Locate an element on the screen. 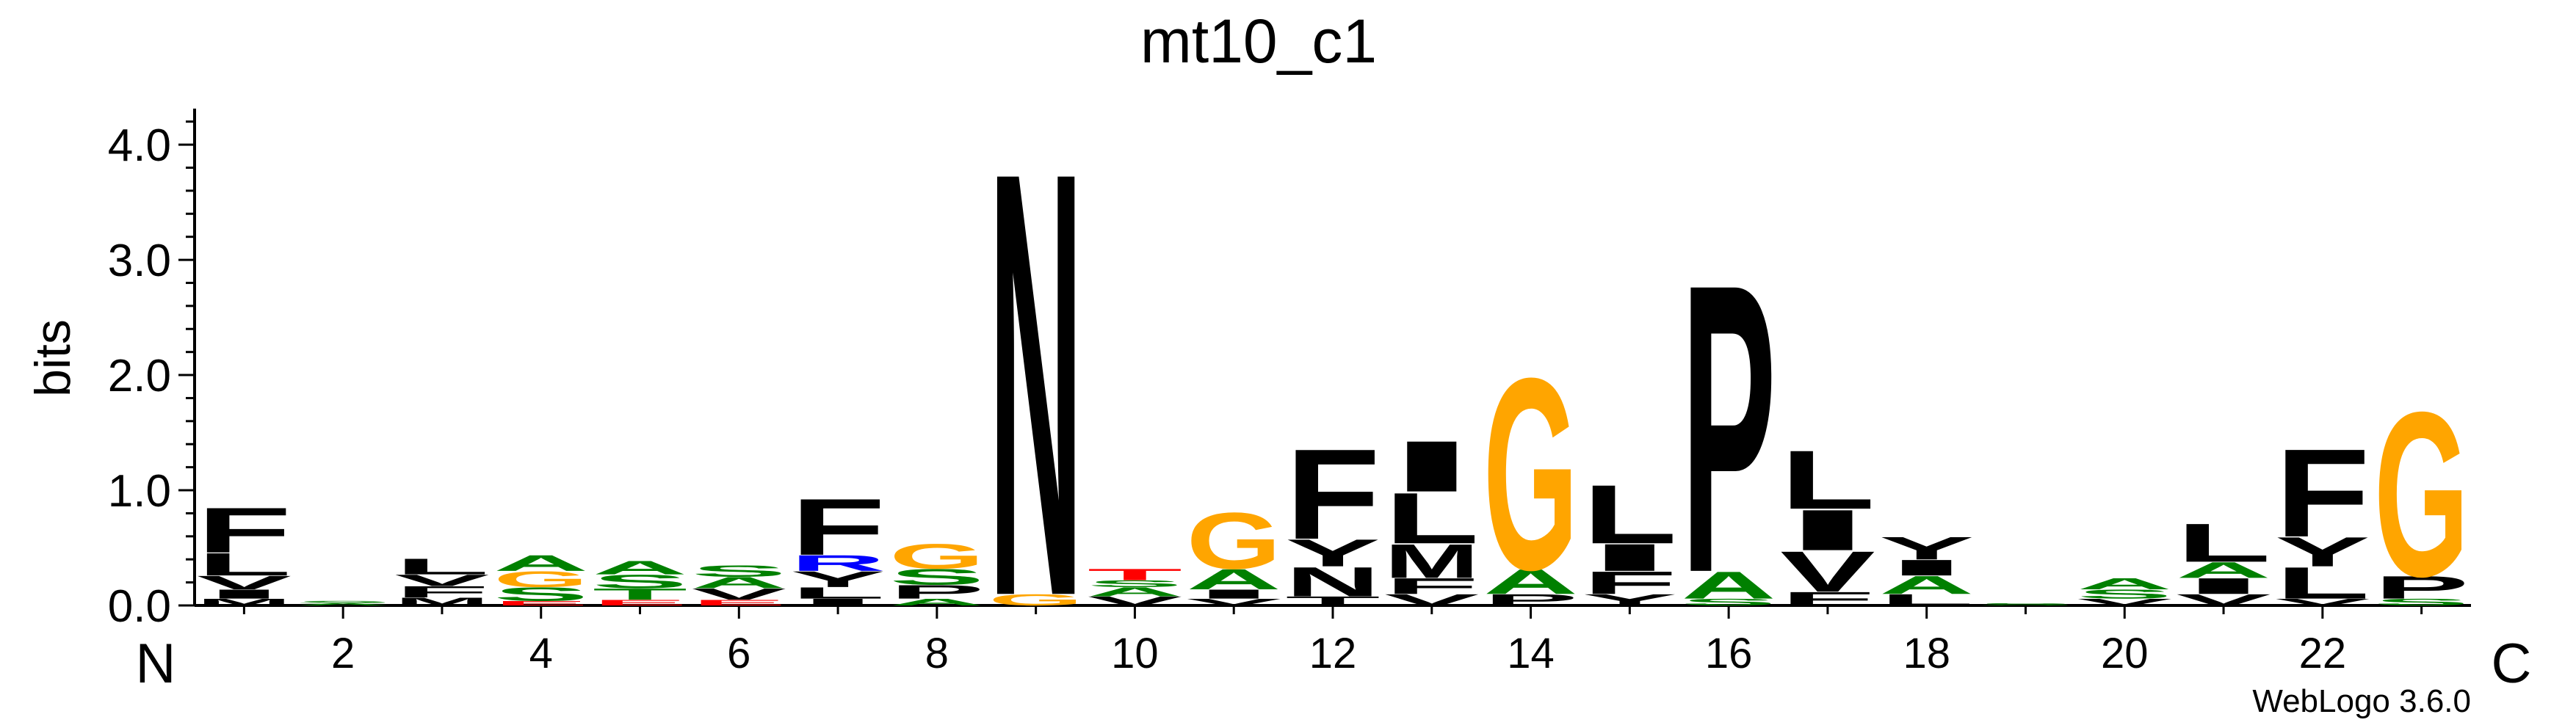 The height and width of the screenshot is (728, 2576). stack-position-23: SPG is located at coordinates (2421, 495).